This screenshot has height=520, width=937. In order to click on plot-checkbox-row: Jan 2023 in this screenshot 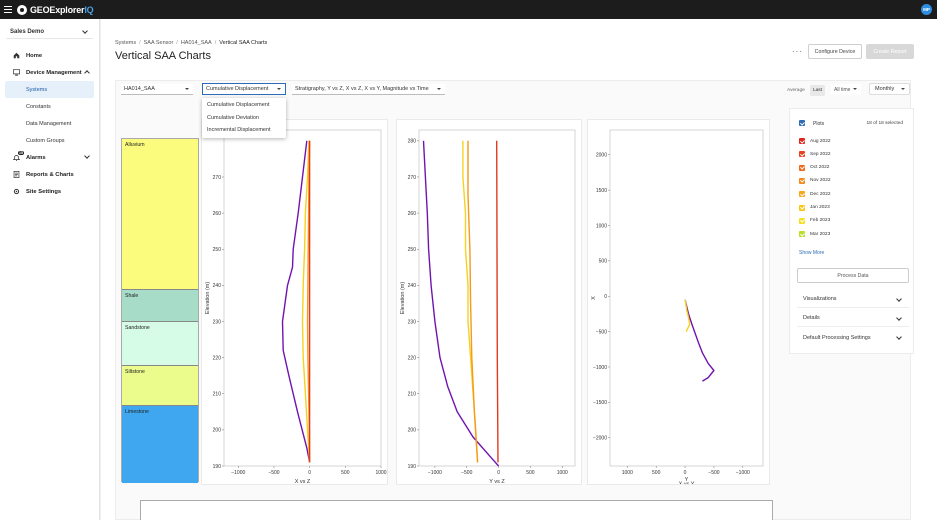, I will do `click(814, 208)`.